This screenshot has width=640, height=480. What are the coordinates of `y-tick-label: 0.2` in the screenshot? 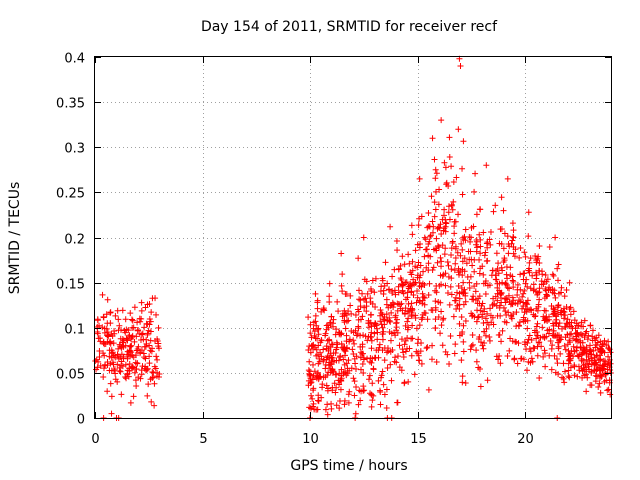 It's located at (74, 240).